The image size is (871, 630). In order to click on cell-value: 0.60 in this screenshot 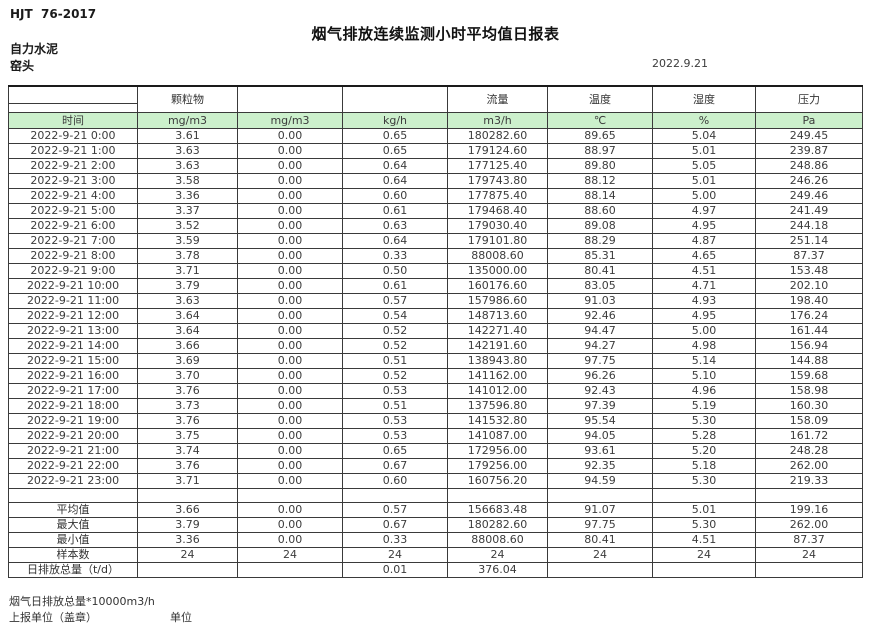, I will do `click(395, 195)`.